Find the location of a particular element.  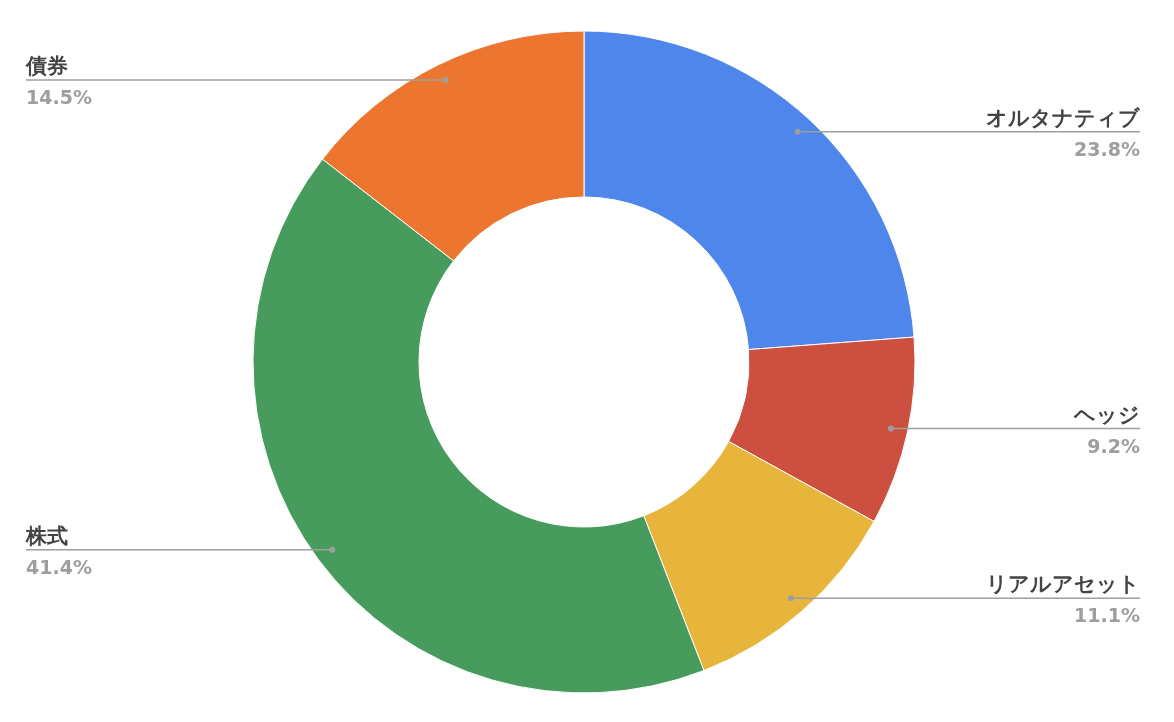

data-label: 41.4% is located at coordinates (59, 566).